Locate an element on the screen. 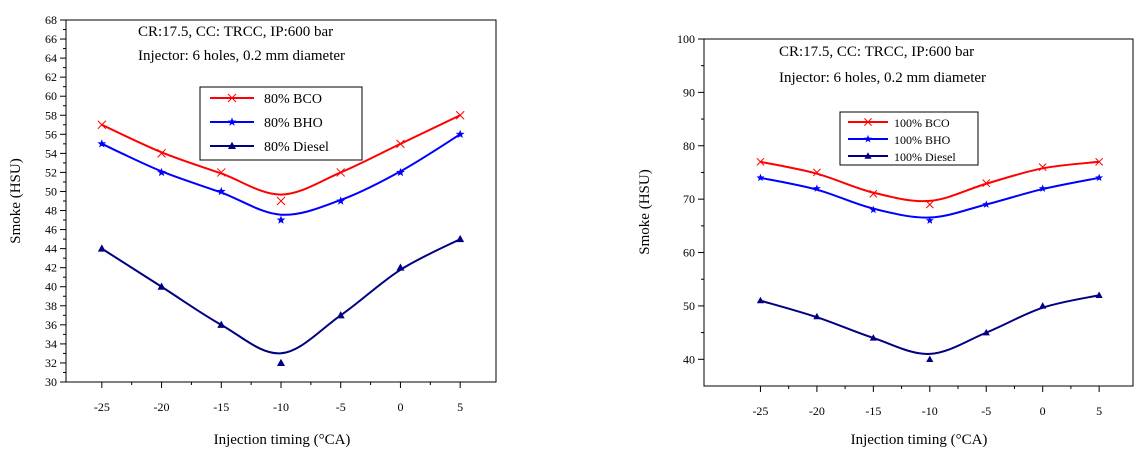  y-tick-label: 100 is located at coordinates (686, 39).